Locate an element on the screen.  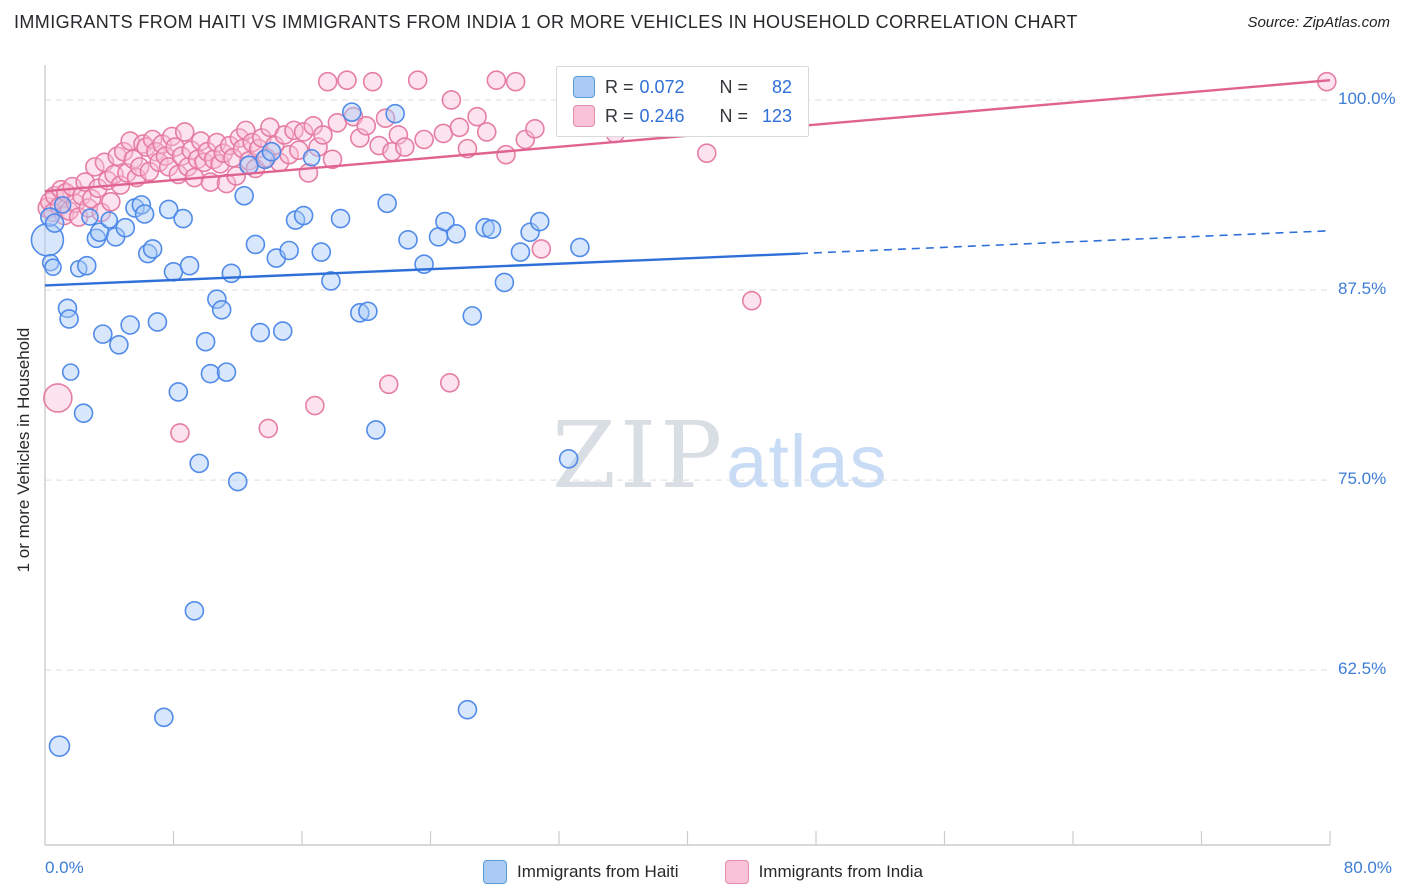
correlation-stats-legend: R = 0.072 N = 82 R = 0.246 N = 123 is located at coordinates (683, 101).